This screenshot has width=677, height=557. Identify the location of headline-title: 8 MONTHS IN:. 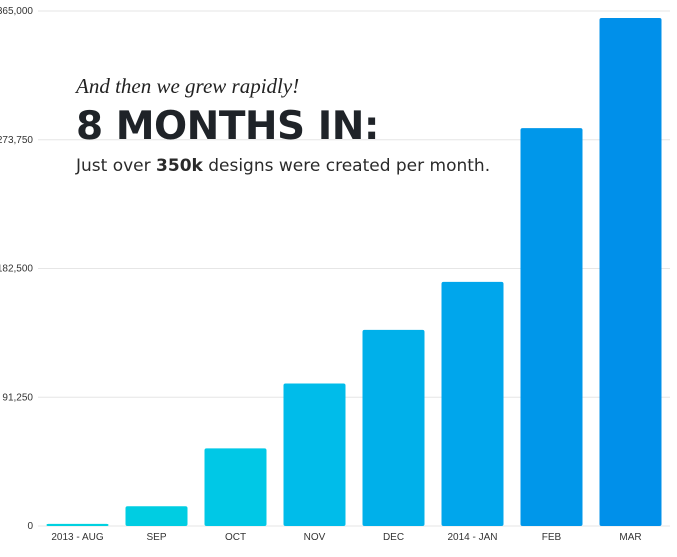
(227, 126).